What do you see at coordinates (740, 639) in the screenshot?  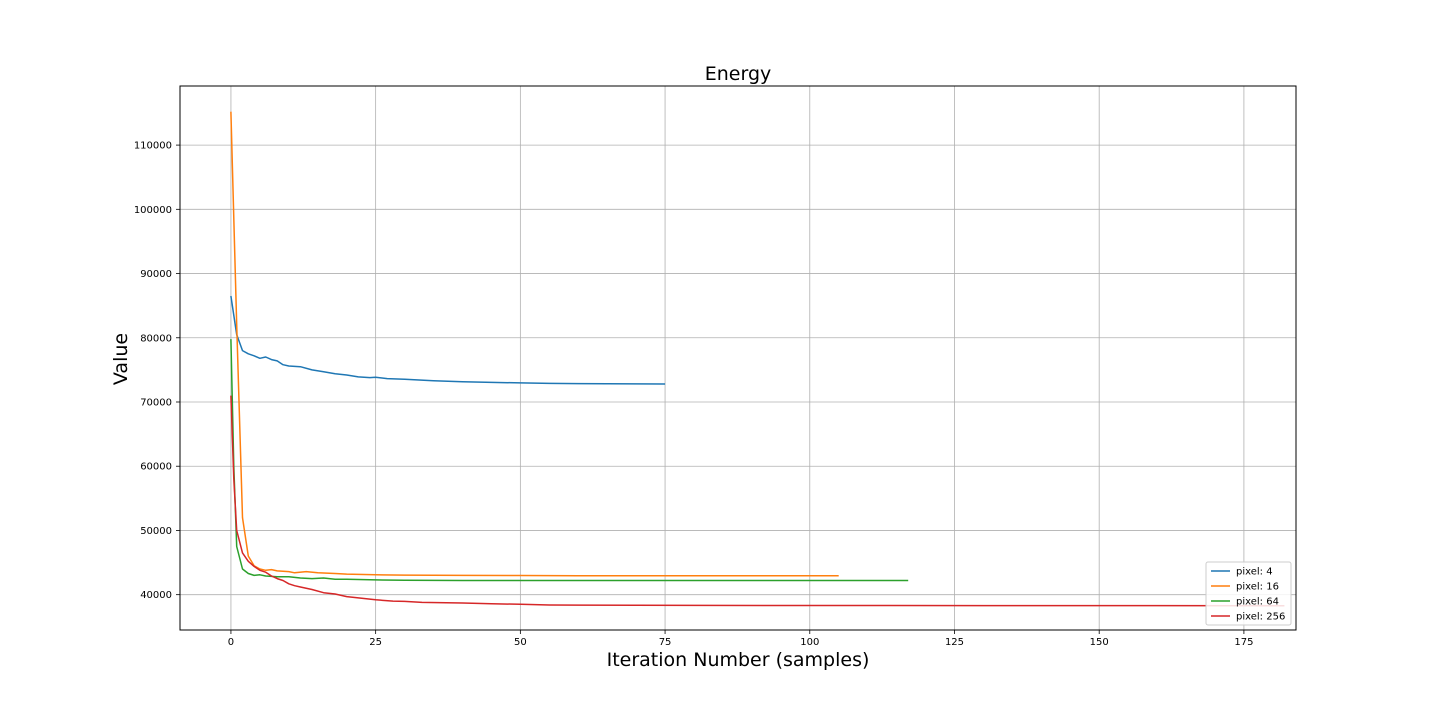 I see `x-axis-ticks: 0 25 50 75 100 125 150 175` at bounding box center [740, 639].